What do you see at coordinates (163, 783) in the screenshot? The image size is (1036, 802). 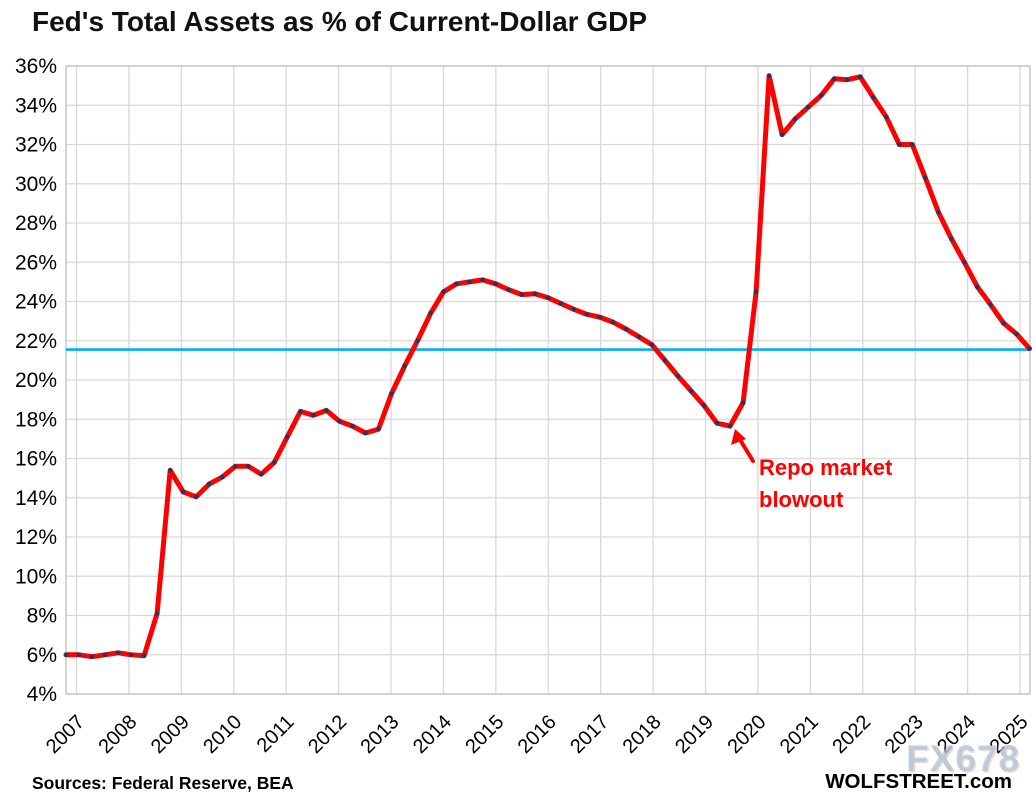 I see `source-note: Sources: Federal Reserve, BEA` at bounding box center [163, 783].